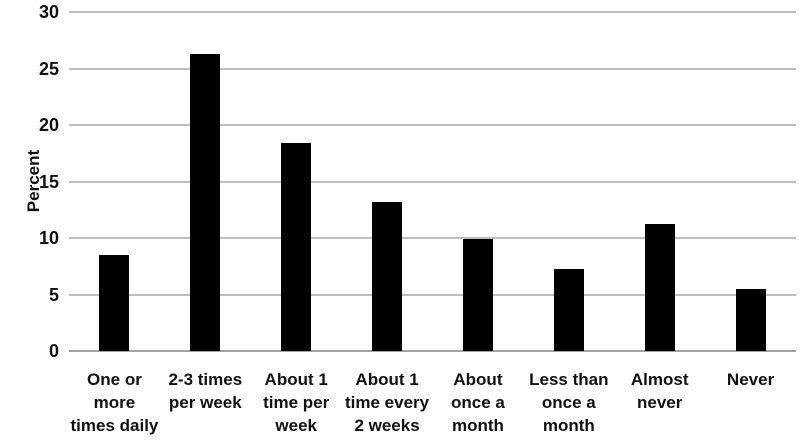  What do you see at coordinates (750, 379) in the screenshot?
I see `x-category-label: Never` at bounding box center [750, 379].